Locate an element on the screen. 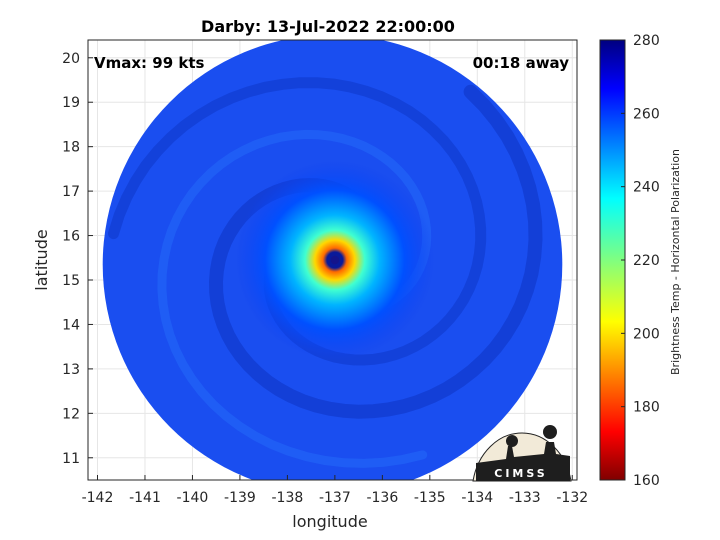  vmax-annotation: Vmax: 99 kts is located at coordinates (149, 63).